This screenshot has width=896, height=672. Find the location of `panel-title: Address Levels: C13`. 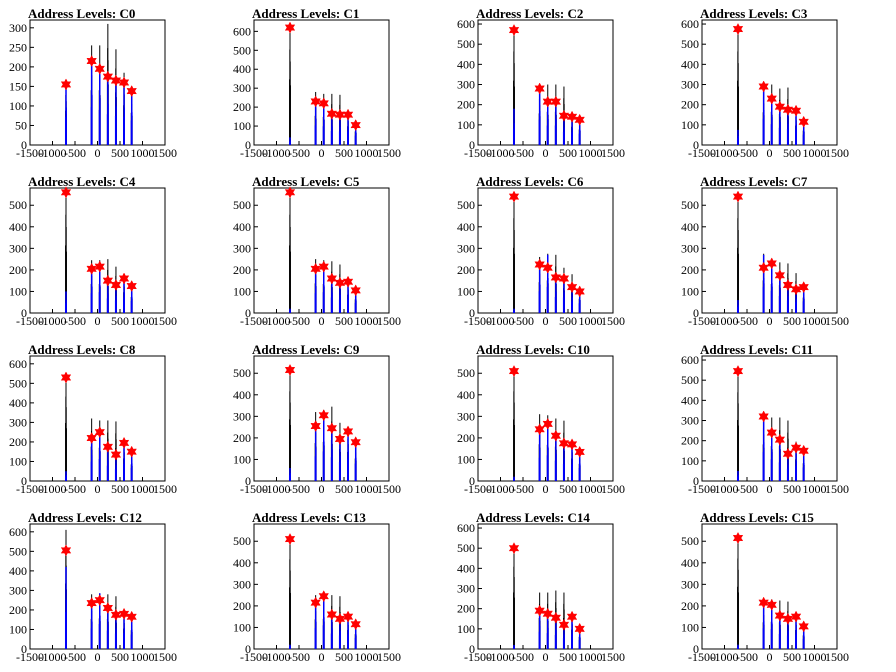

panel-title: Address Levels: C13 is located at coordinates (309, 517).